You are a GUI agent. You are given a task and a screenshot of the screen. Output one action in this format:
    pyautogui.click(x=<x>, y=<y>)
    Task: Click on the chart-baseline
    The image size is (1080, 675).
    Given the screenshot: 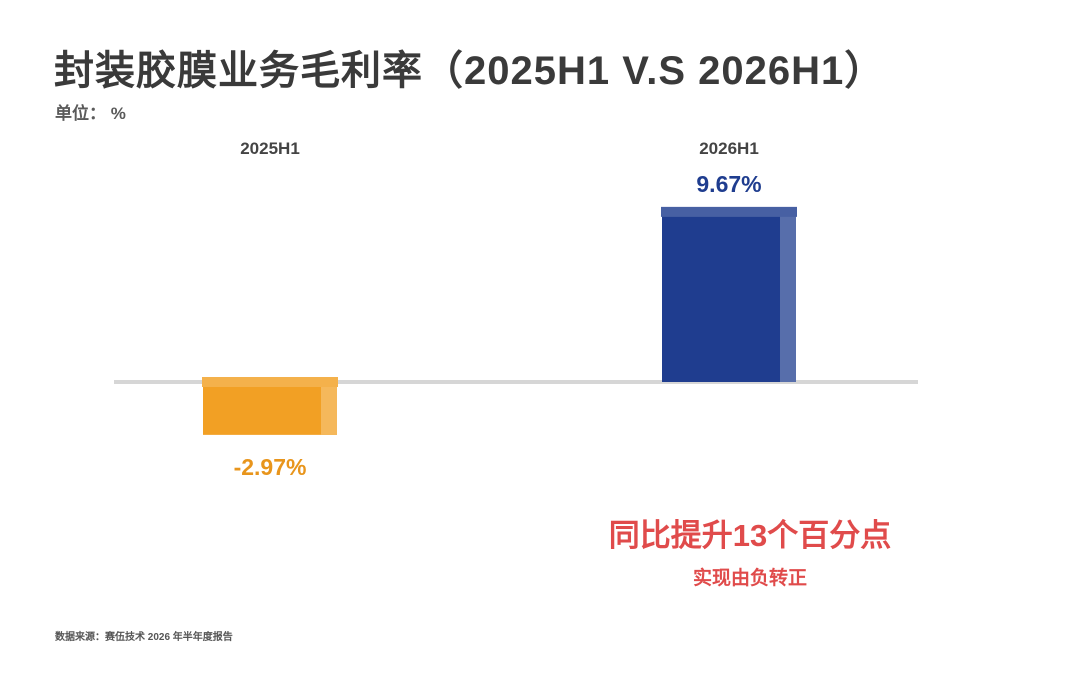 What is the action you would take?
    pyautogui.click(x=516, y=382)
    